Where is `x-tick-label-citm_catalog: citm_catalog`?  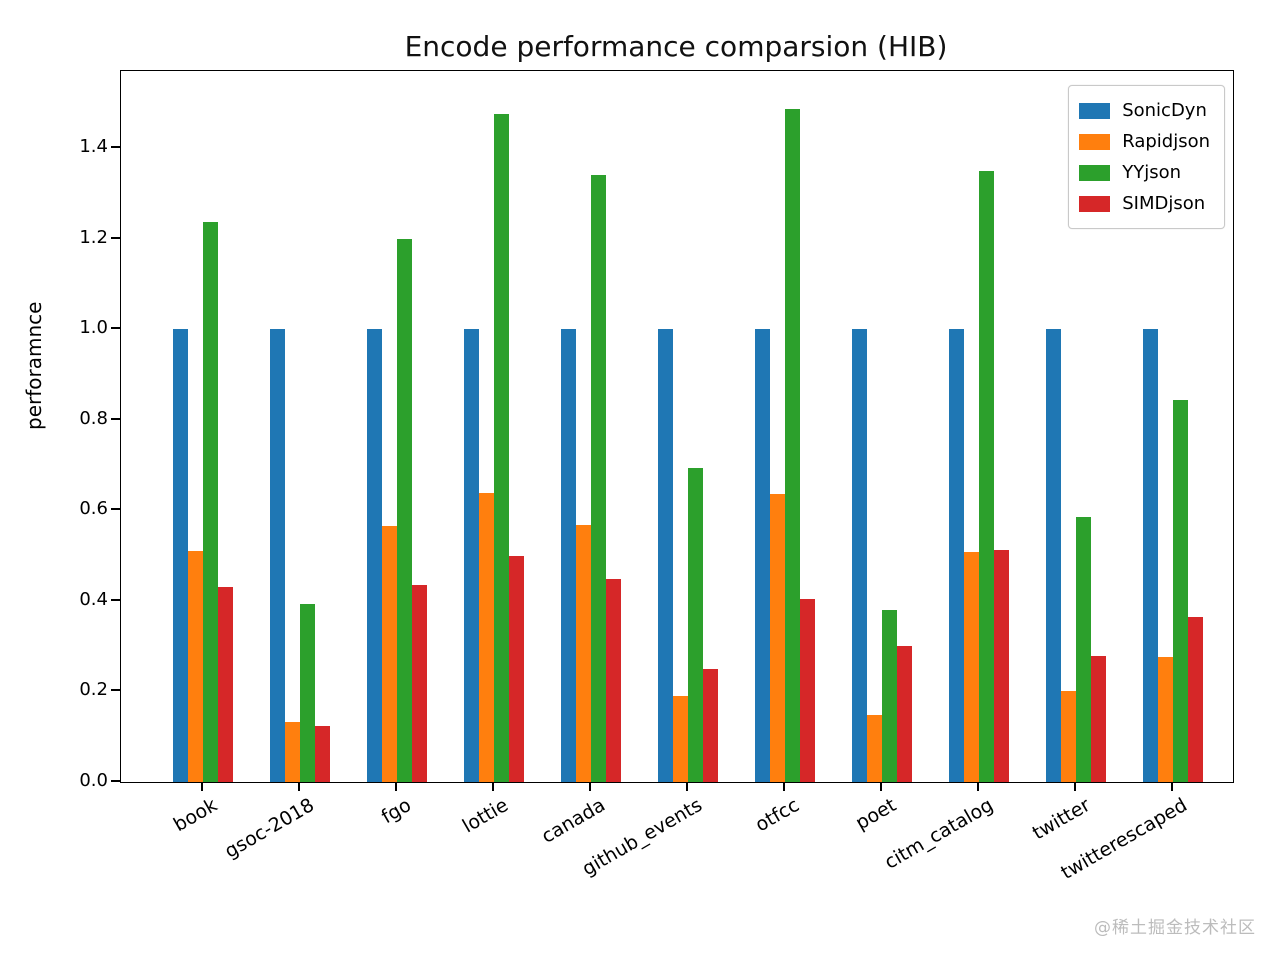
x-tick-label-citm_catalog: citm_catalog is located at coordinates (938, 834).